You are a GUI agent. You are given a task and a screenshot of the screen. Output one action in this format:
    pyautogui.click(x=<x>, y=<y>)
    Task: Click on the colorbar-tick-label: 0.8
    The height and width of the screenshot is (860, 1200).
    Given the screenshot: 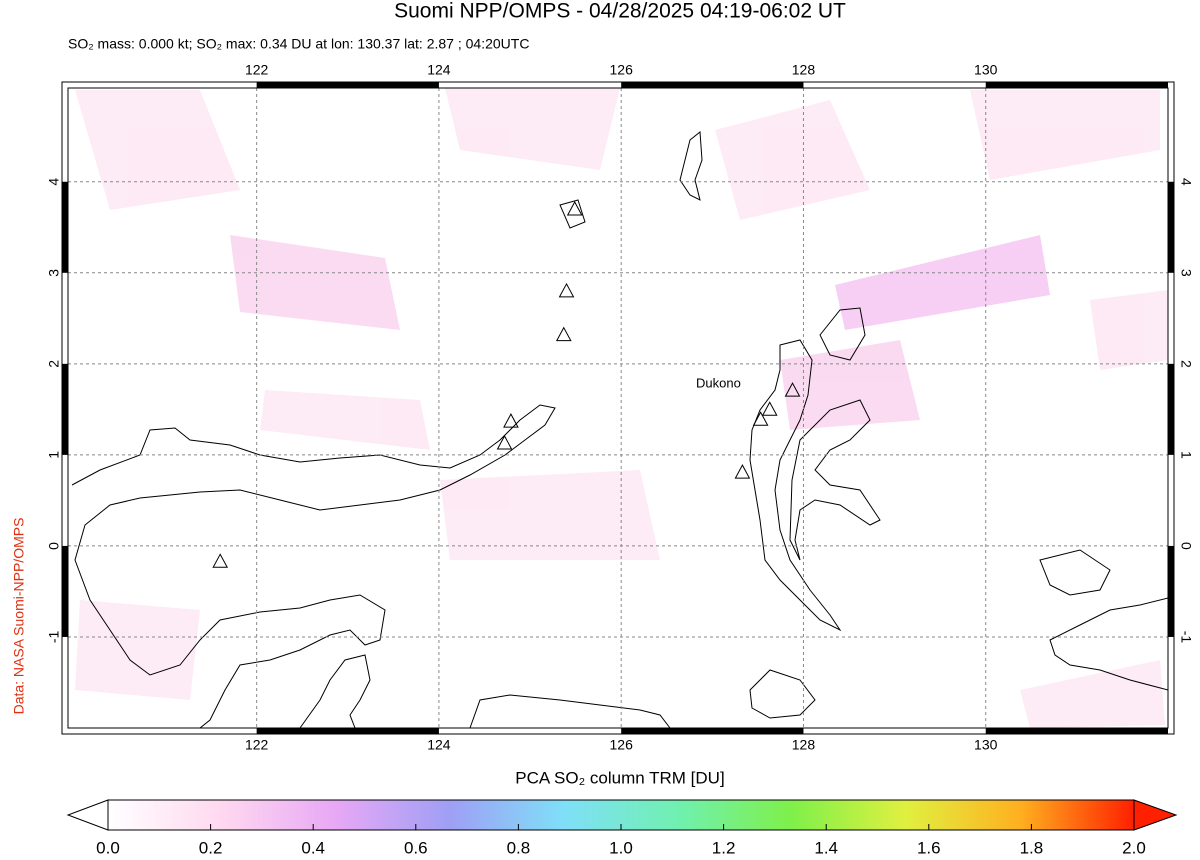 What is the action you would take?
    pyautogui.click(x=519, y=846)
    